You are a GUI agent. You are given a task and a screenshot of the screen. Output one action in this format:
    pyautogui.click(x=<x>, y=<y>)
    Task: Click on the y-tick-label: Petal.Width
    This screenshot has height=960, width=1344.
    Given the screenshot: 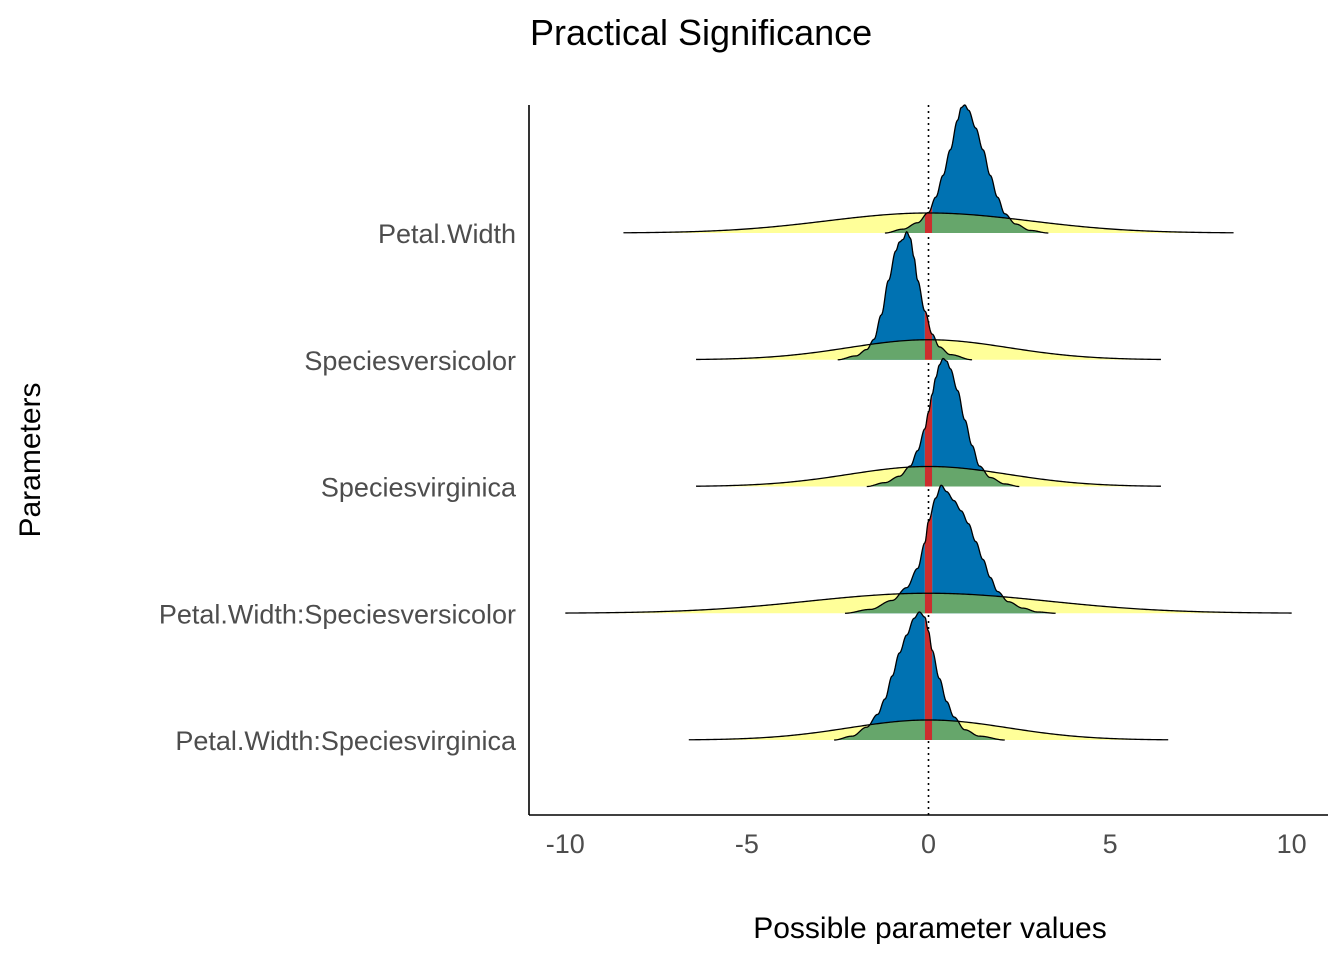 What is the action you would take?
    pyautogui.click(x=447, y=234)
    